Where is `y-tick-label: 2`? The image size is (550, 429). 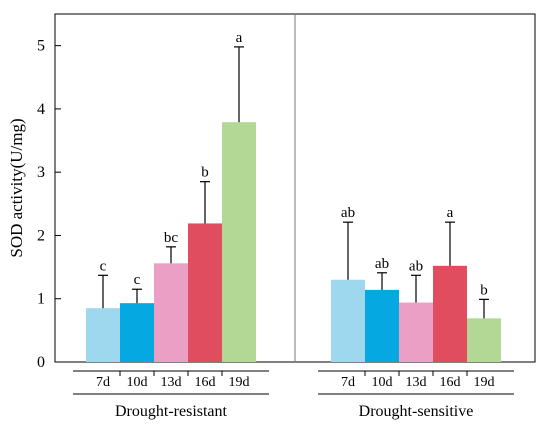 y-tick-label: 2 is located at coordinates (41, 235).